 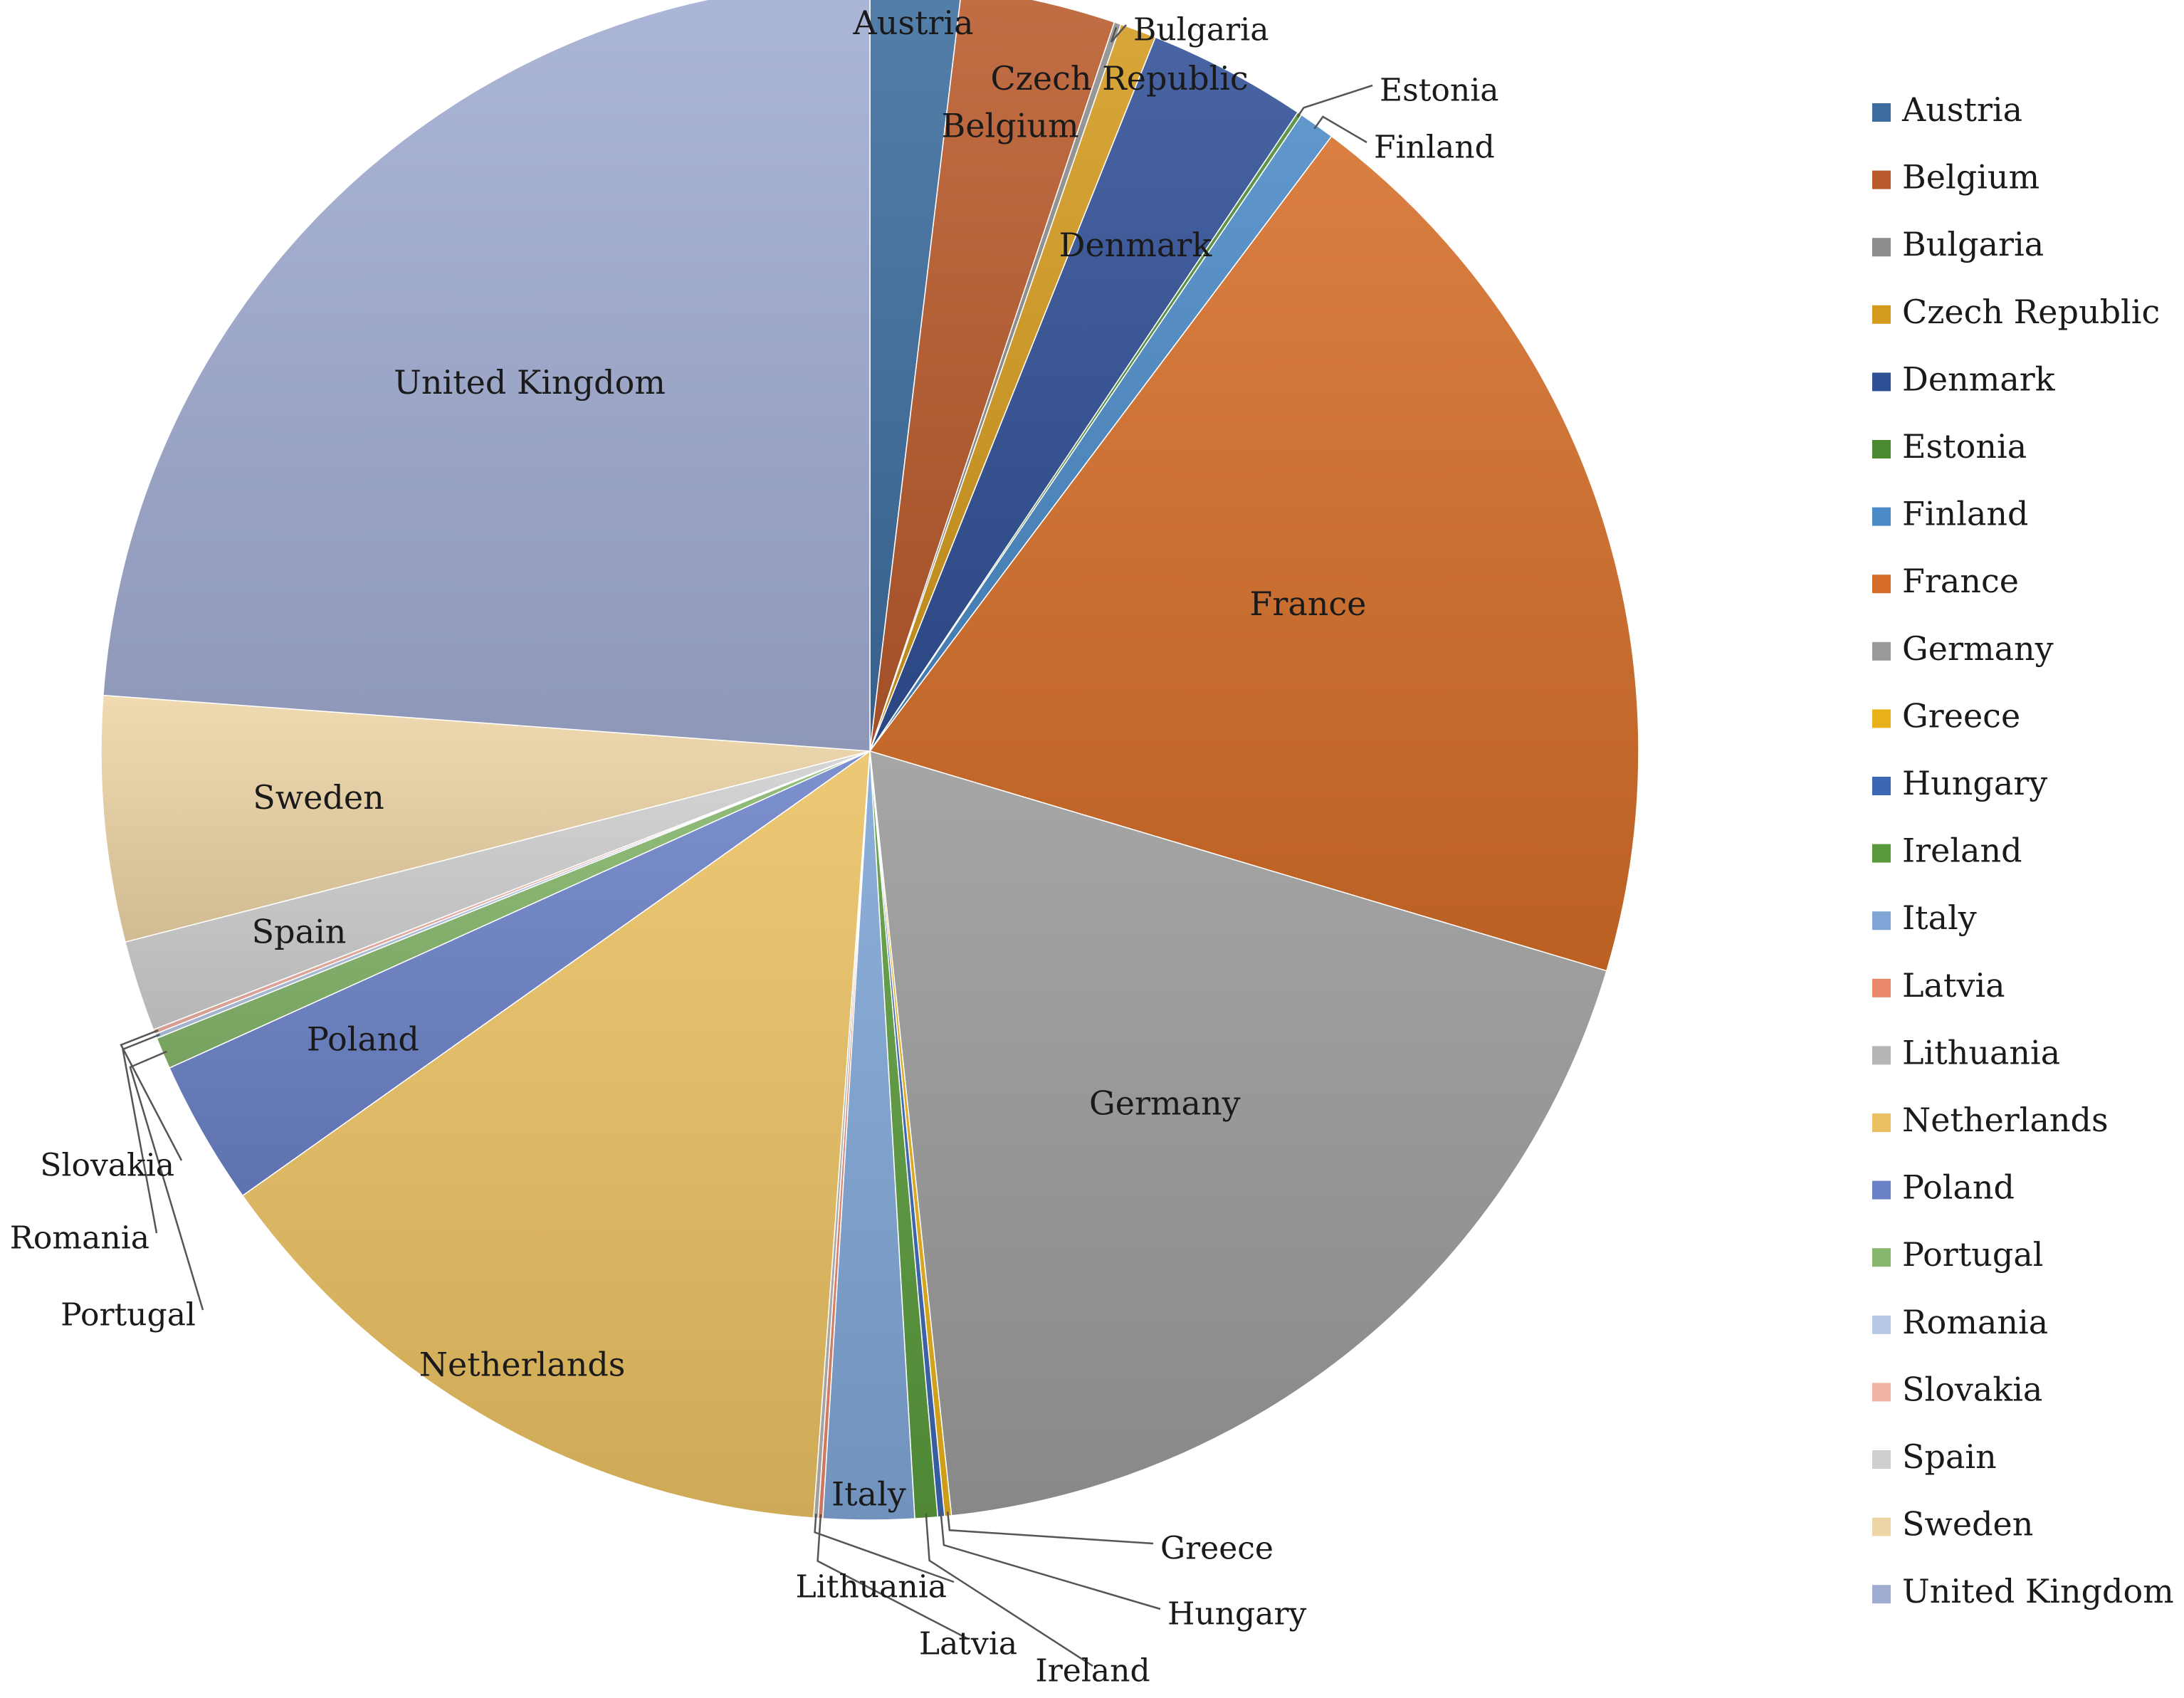 I want to click on leader-line-ireland, so click(x=1009, y=1590).